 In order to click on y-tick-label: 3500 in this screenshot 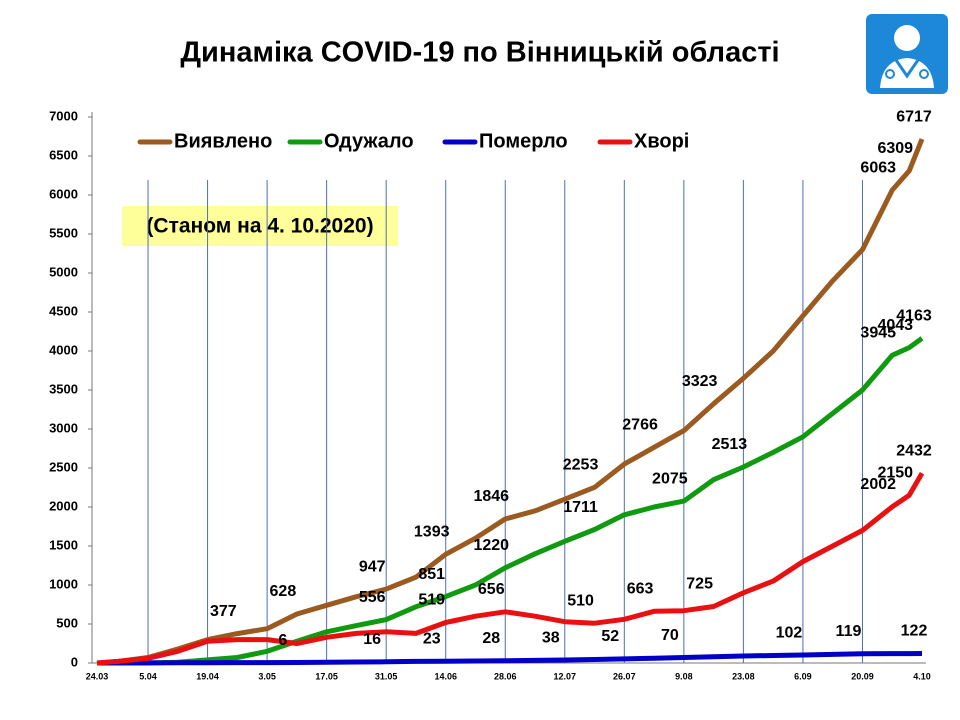, I will do `click(63, 388)`.